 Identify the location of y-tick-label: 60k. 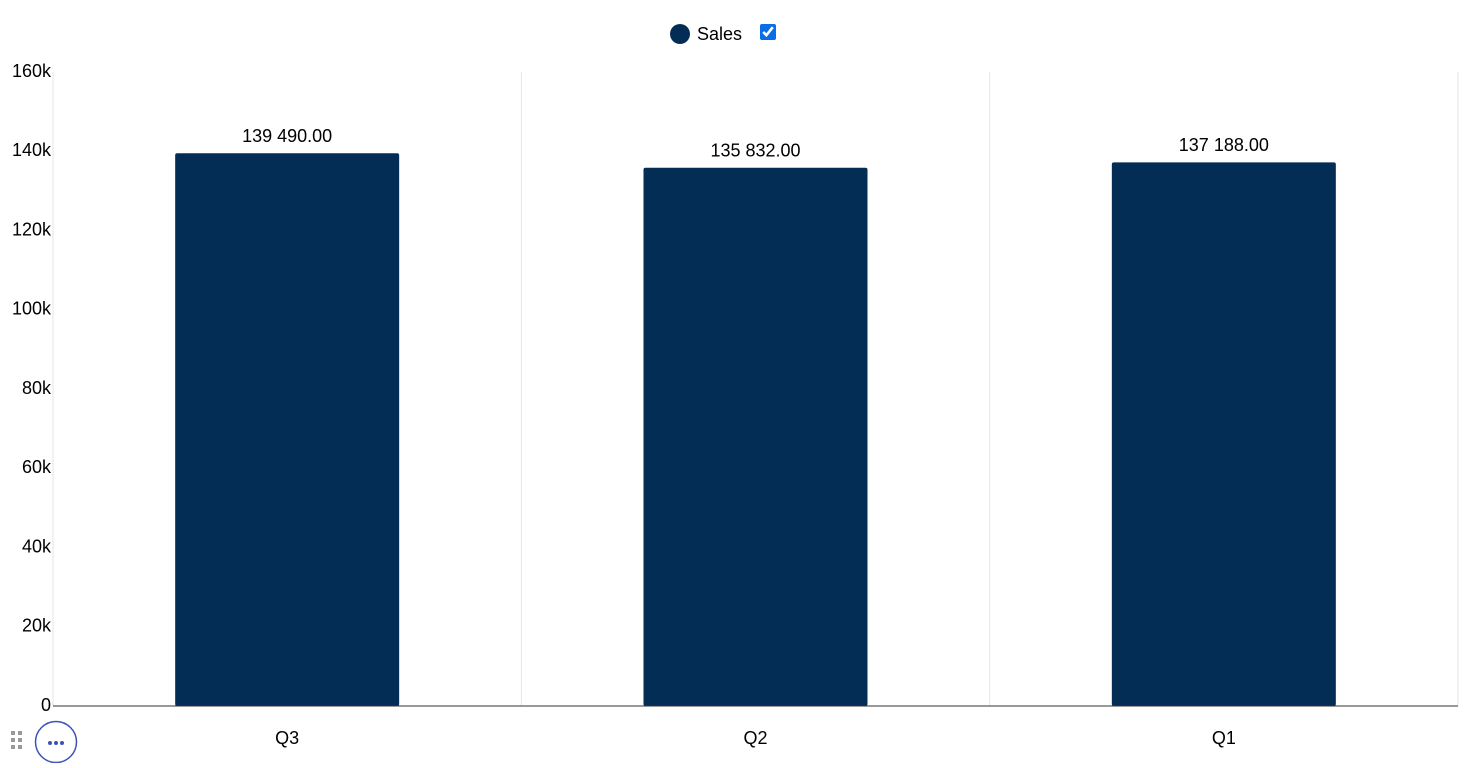
(37, 467).